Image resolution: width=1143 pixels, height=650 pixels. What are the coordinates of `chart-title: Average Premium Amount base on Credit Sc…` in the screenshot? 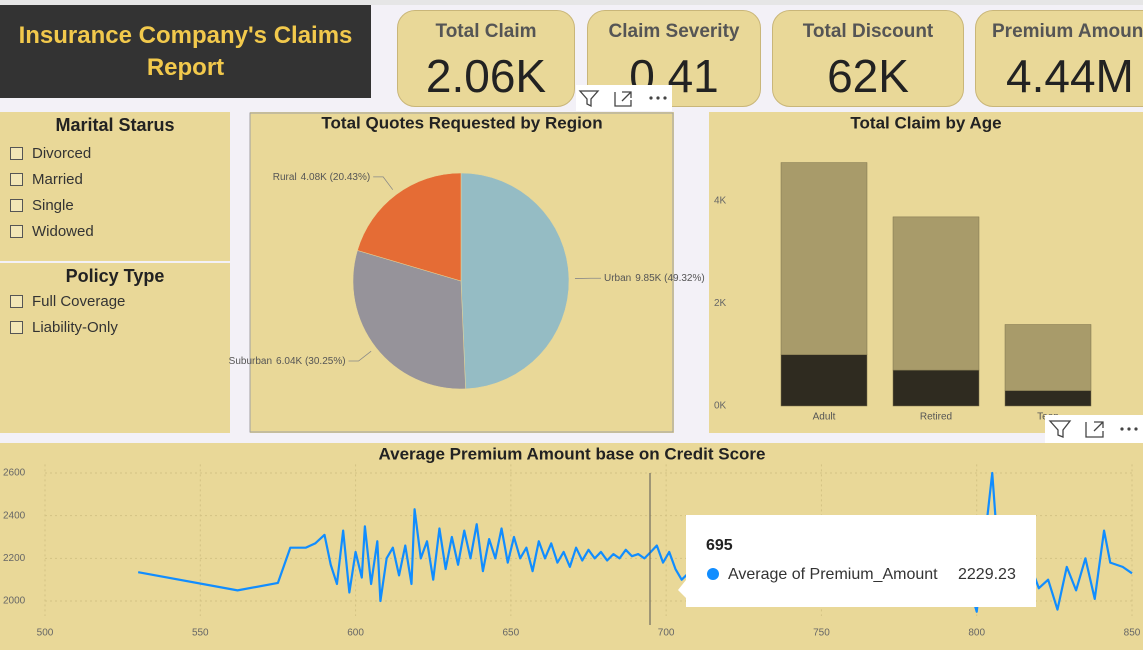 It's located at (571, 453).